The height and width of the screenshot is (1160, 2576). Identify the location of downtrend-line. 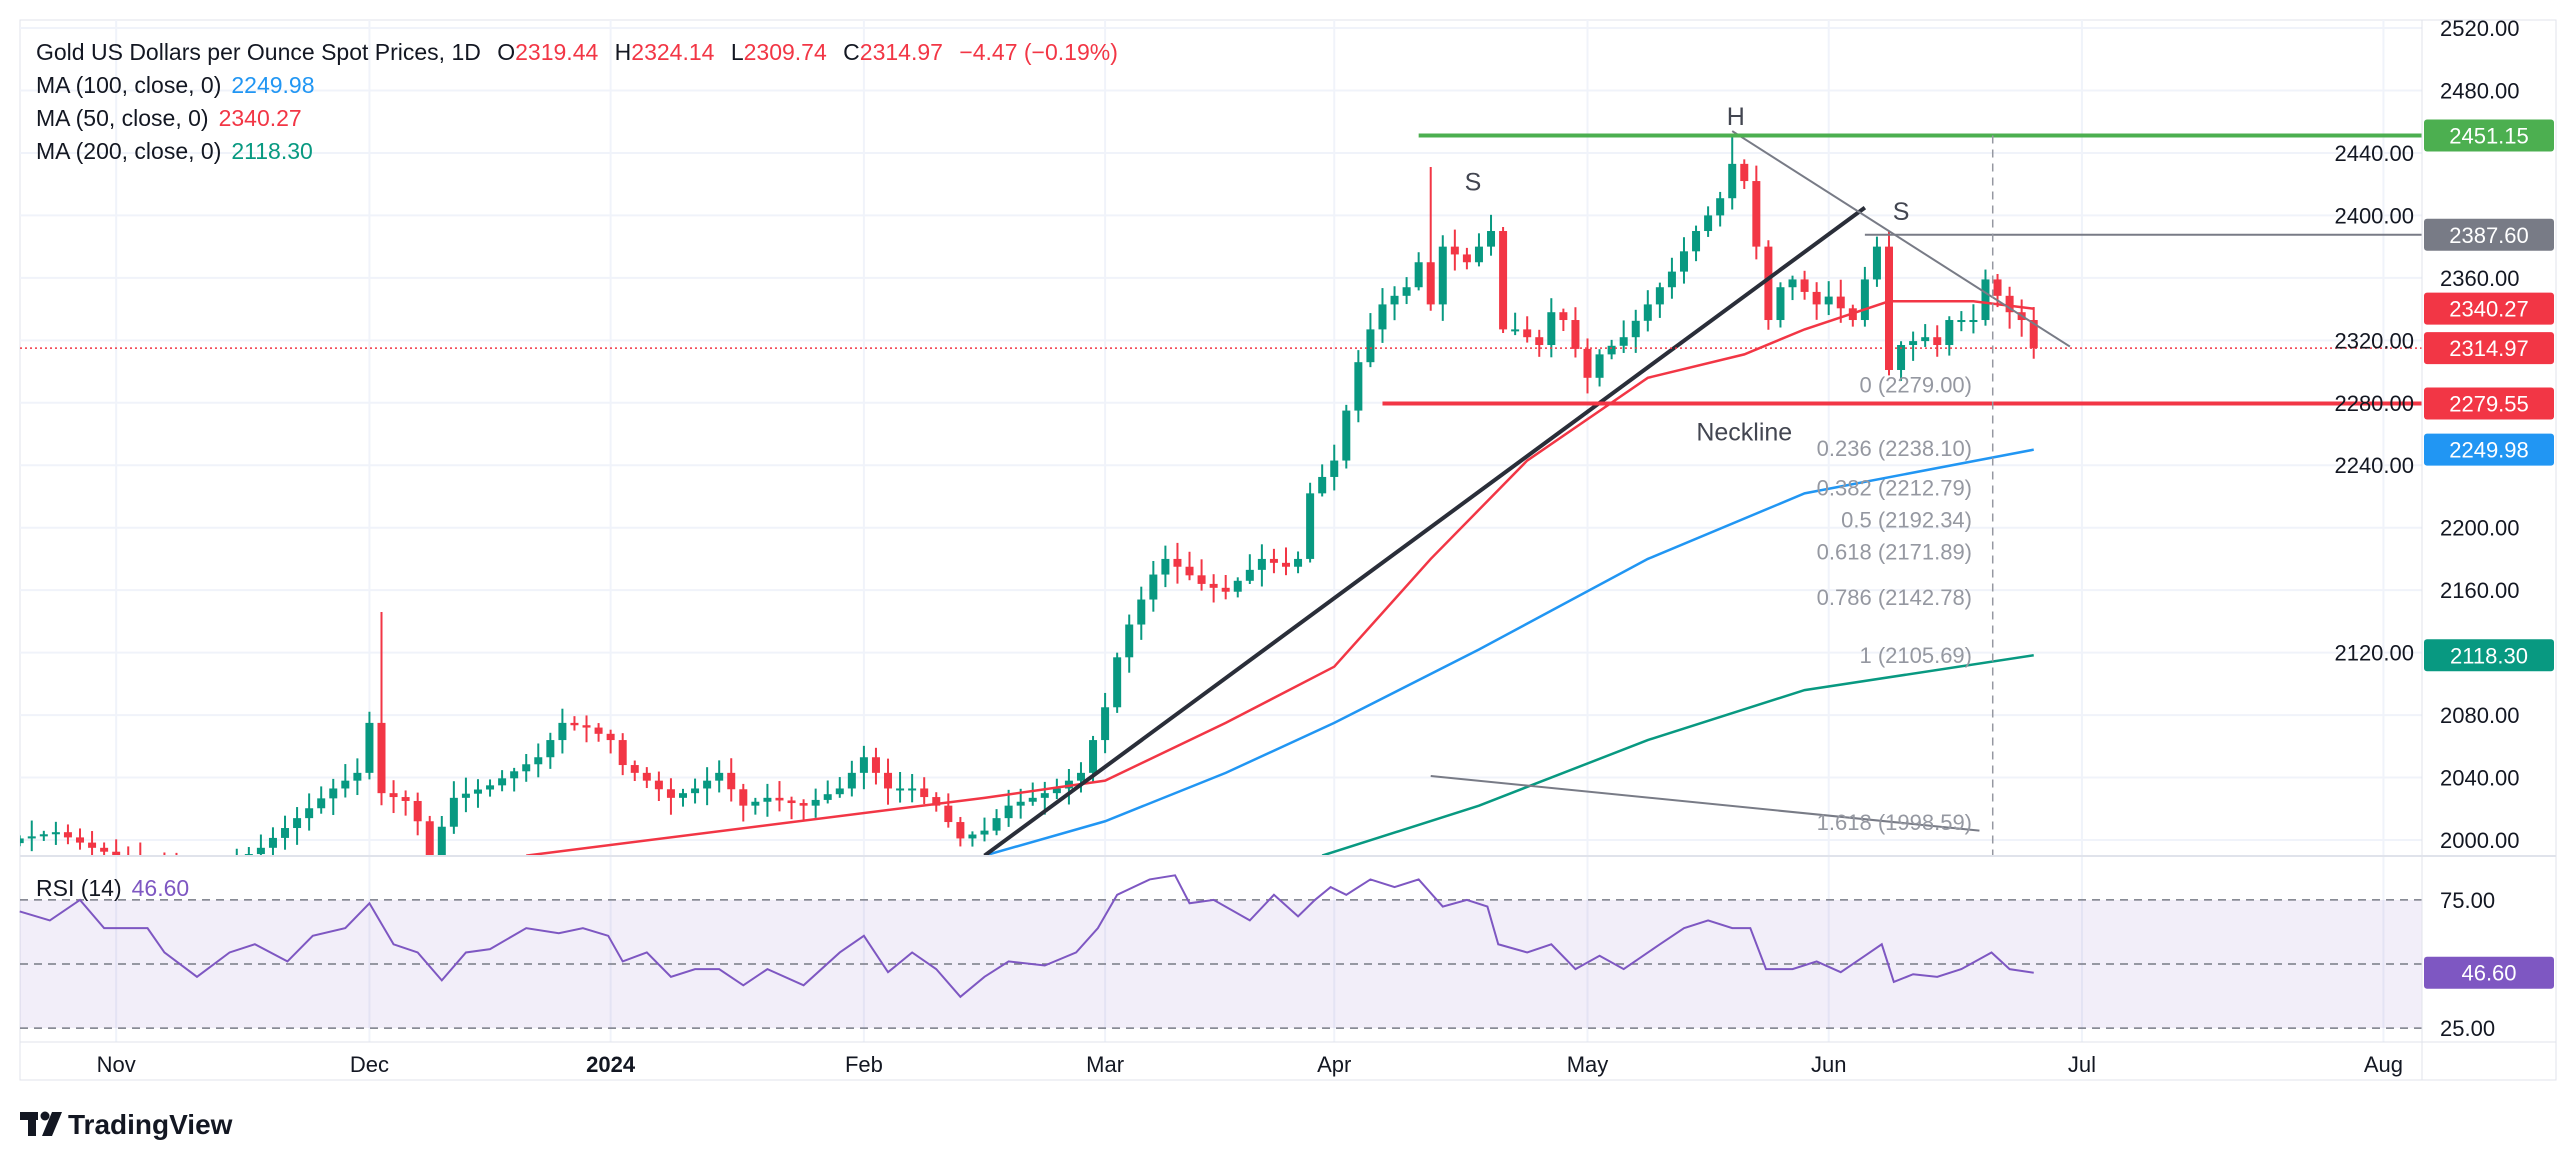
(1901, 239).